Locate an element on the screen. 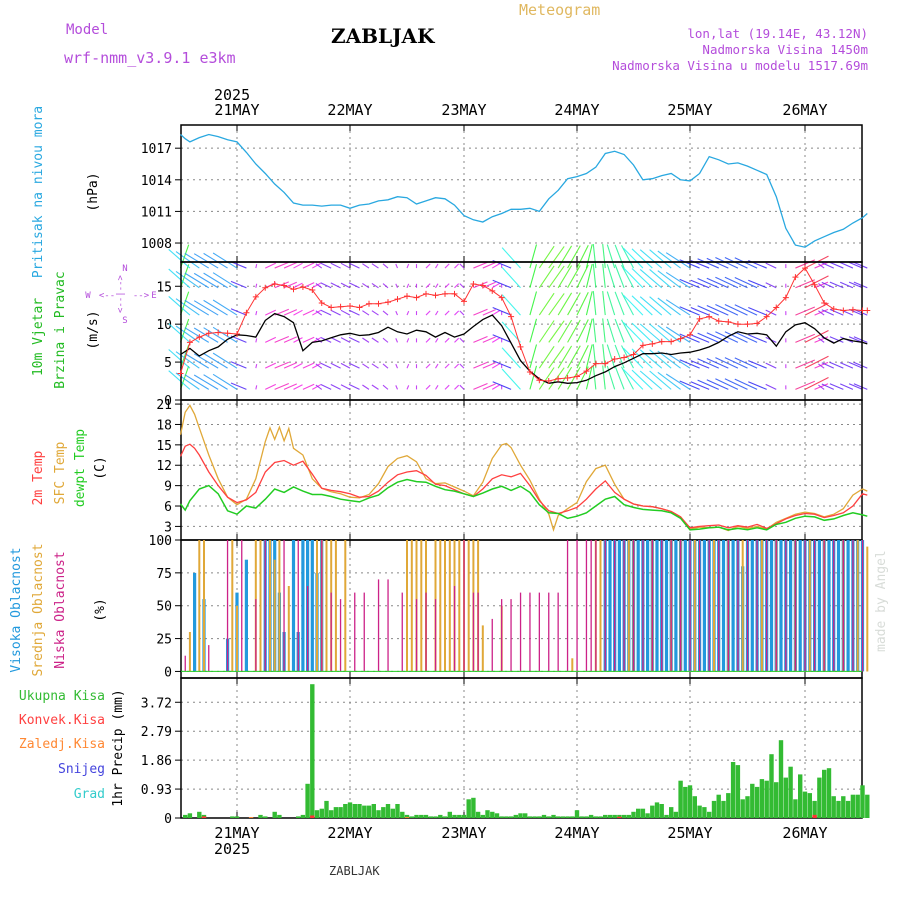 Image resolution: width=900 pixels, height=904 pixels. precip-label-total: Ukupna Kisa is located at coordinates (62, 696).